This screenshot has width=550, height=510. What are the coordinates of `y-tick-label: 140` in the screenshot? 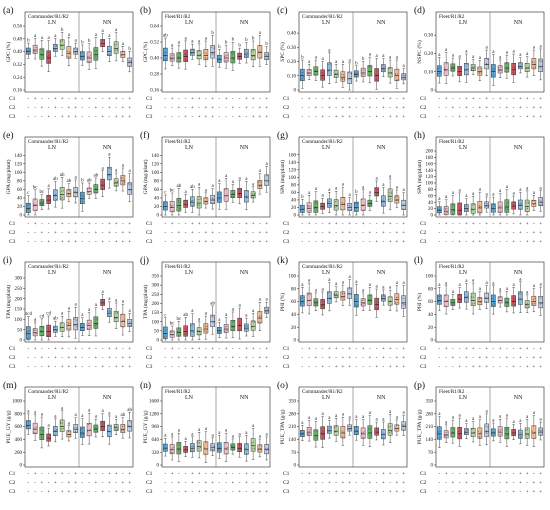 It's located at (293, 440).